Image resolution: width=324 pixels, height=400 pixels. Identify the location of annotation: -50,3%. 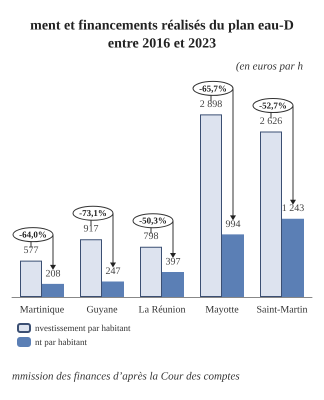
(153, 221).